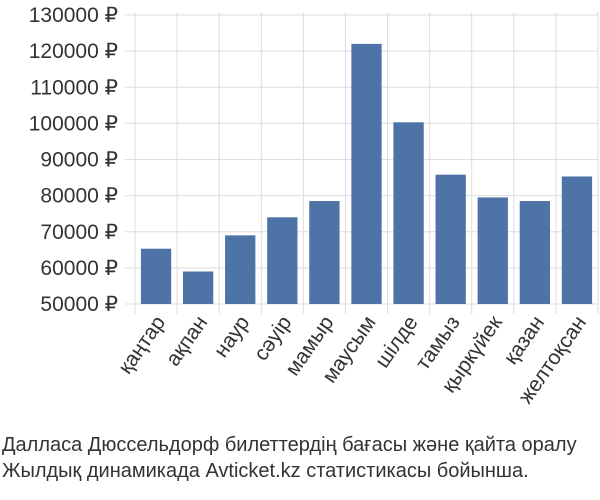 This screenshot has height=500, width=600. I want to click on y-tick-label: 80000 ₽, so click(79, 196).